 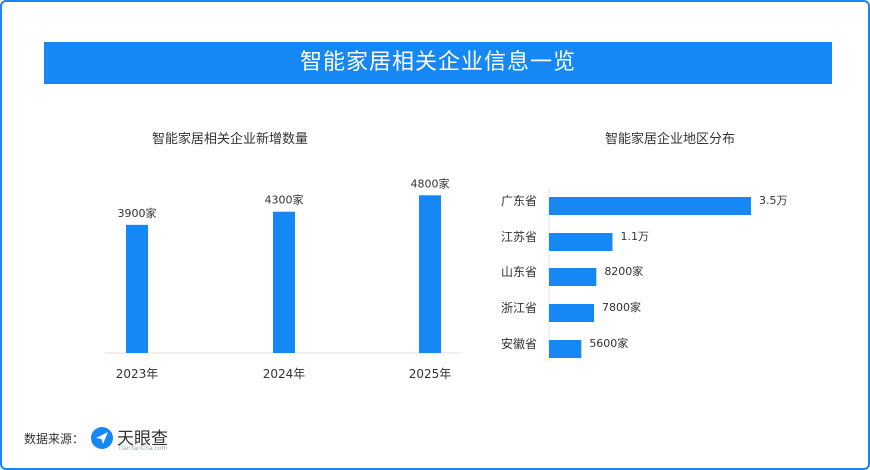 What do you see at coordinates (623, 271) in the screenshot?
I see `right-bar-value-label: 8200家` at bounding box center [623, 271].